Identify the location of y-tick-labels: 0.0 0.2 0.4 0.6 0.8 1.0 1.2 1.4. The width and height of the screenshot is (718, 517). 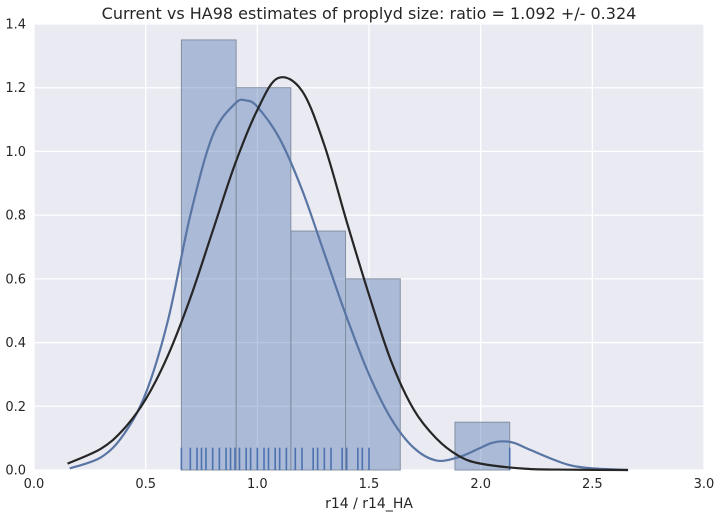
(15, 248).